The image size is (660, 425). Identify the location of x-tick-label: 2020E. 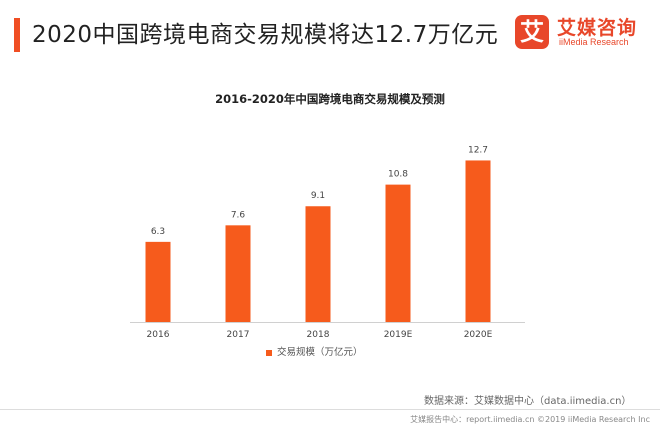
(478, 335).